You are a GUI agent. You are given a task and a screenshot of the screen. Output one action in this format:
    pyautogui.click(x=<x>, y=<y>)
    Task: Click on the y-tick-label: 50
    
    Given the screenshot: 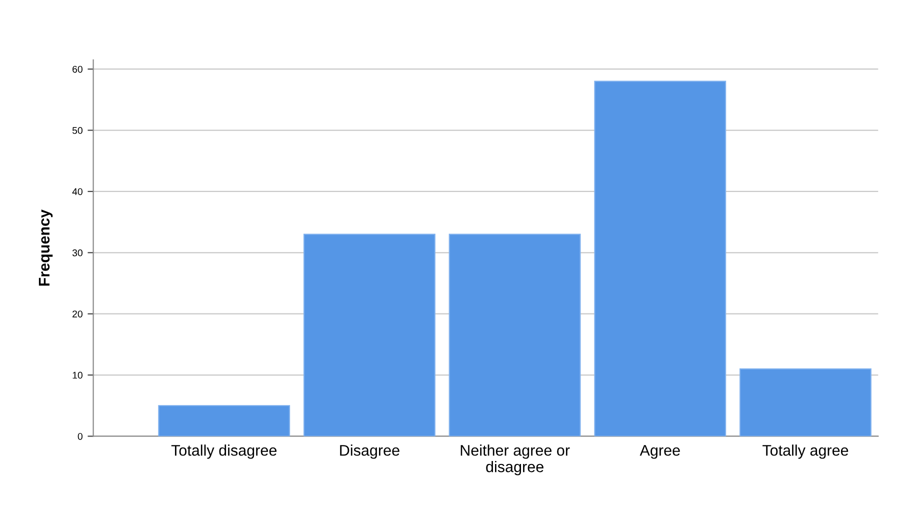 What is the action you would take?
    pyautogui.click(x=77, y=130)
    